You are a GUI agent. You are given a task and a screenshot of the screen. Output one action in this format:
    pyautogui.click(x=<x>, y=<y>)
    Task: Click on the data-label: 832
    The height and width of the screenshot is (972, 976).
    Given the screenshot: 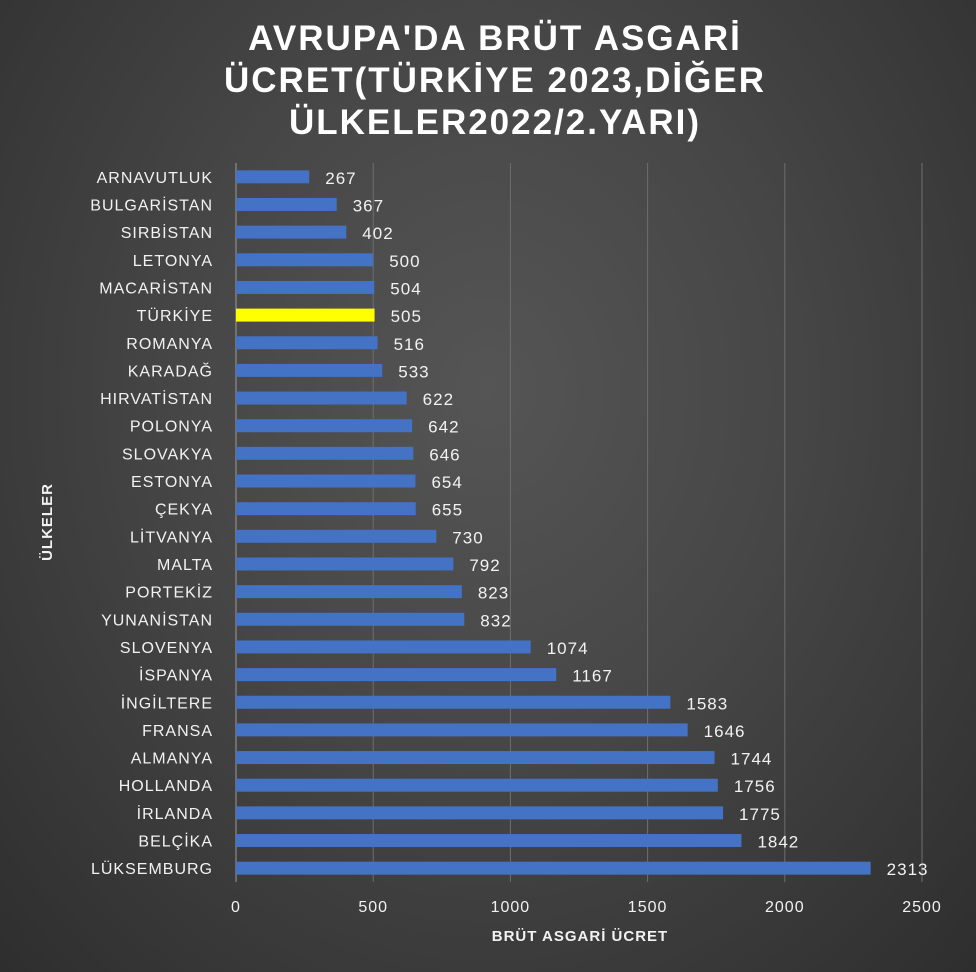 What is the action you would take?
    pyautogui.click(x=495, y=620)
    